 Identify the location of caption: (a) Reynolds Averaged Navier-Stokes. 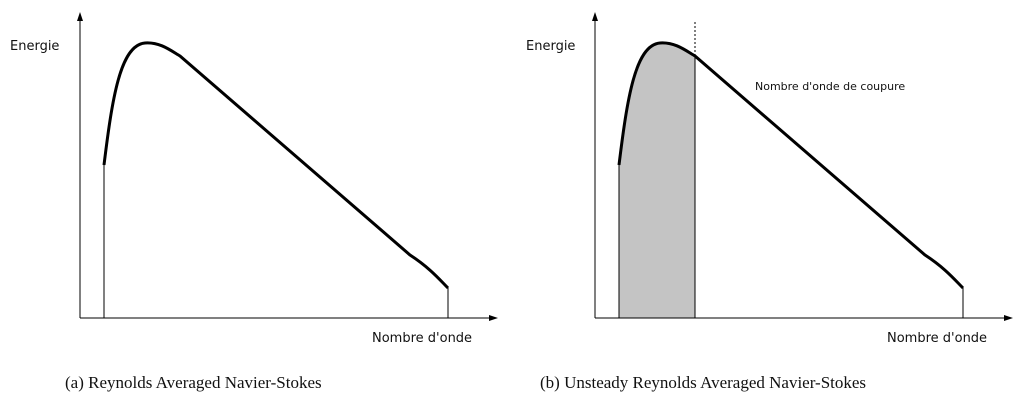
(193, 382).